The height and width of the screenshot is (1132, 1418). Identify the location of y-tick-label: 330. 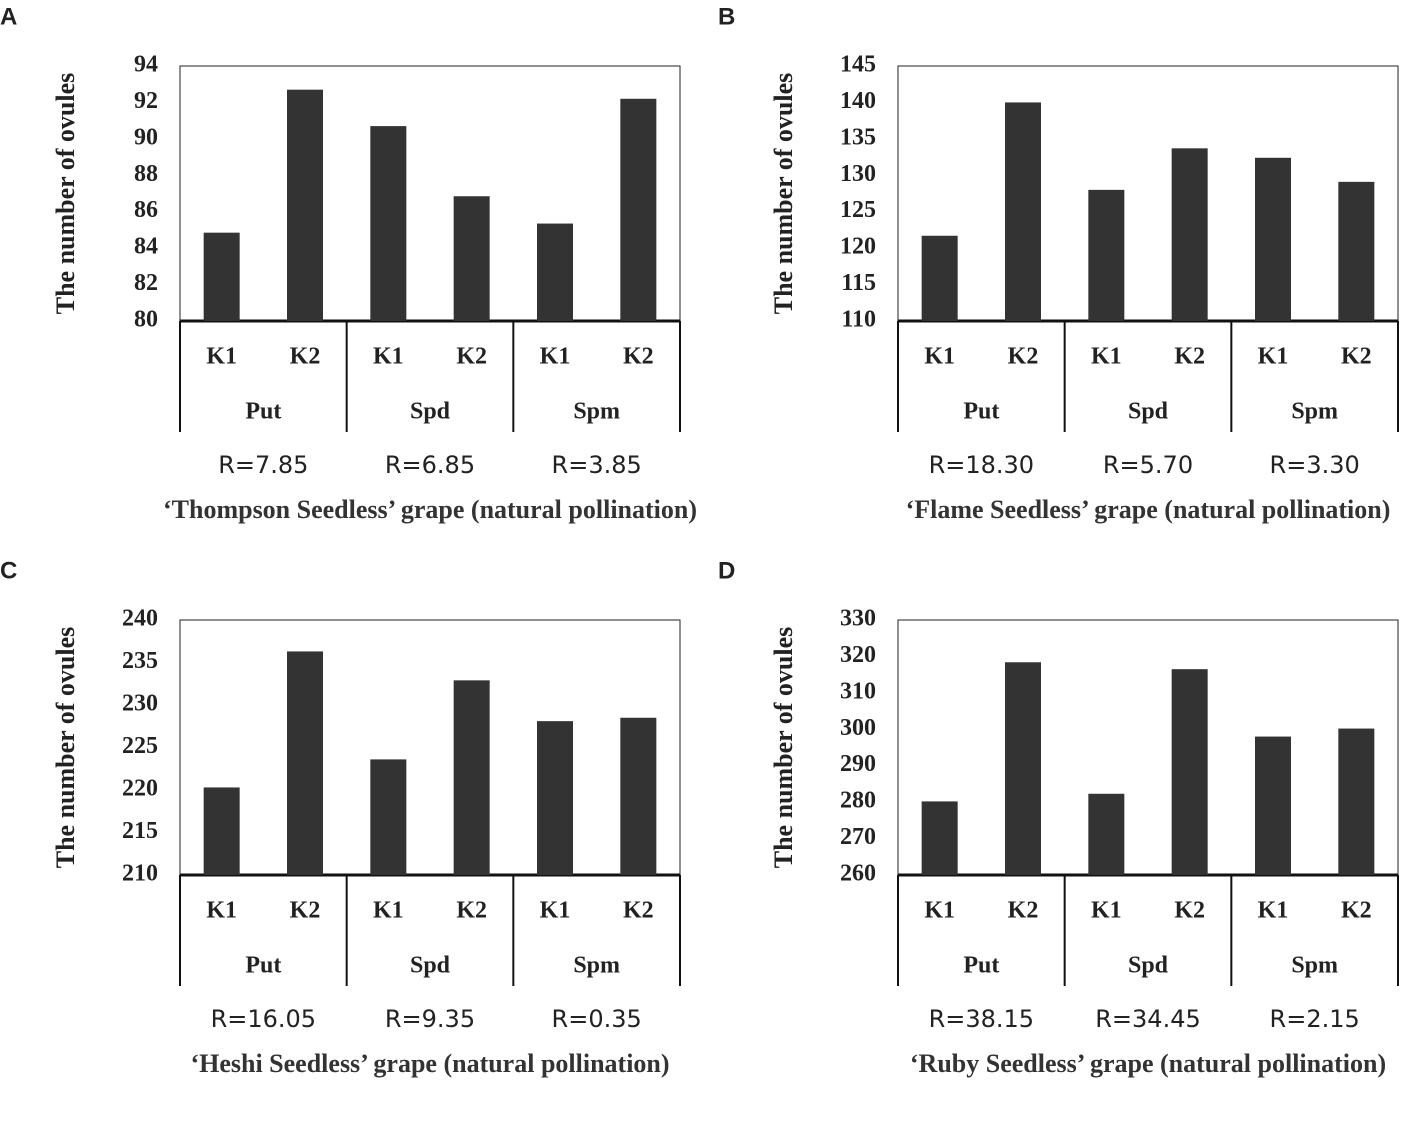
(858, 619).